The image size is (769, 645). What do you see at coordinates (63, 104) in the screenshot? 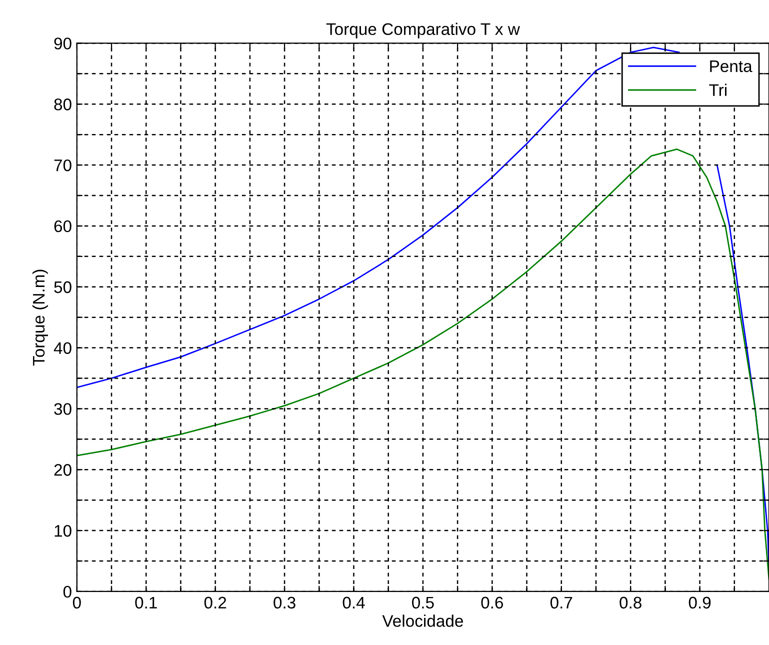
I see `y-tick-label: 80` at bounding box center [63, 104].